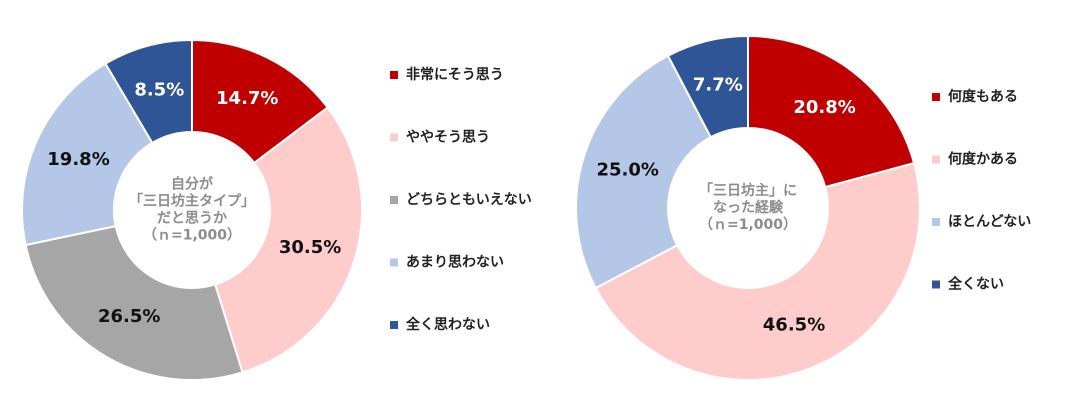  I want to click on center-label: 「三日坊主」に, so click(748, 190).